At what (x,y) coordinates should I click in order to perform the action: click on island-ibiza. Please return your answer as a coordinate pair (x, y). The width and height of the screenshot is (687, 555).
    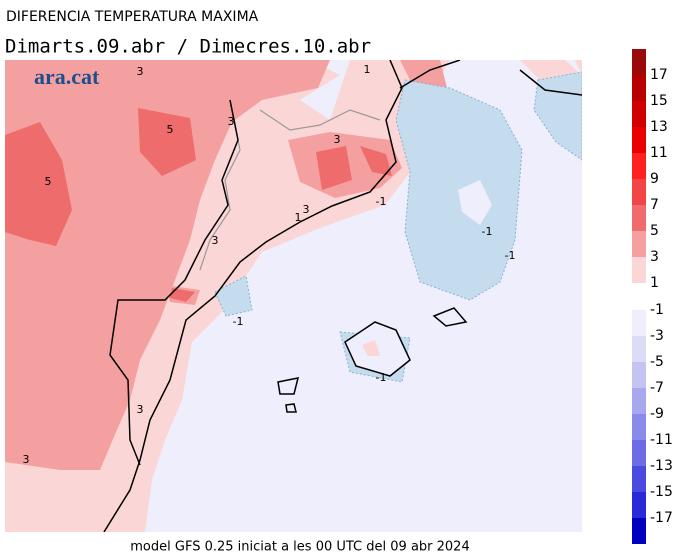
    Looking at the image, I should click on (288, 395).